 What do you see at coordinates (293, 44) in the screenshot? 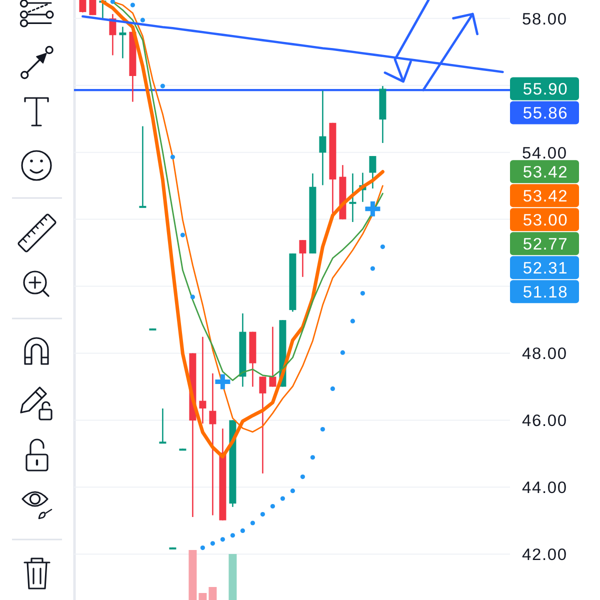
I see `line-series` at bounding box center [293, 44].